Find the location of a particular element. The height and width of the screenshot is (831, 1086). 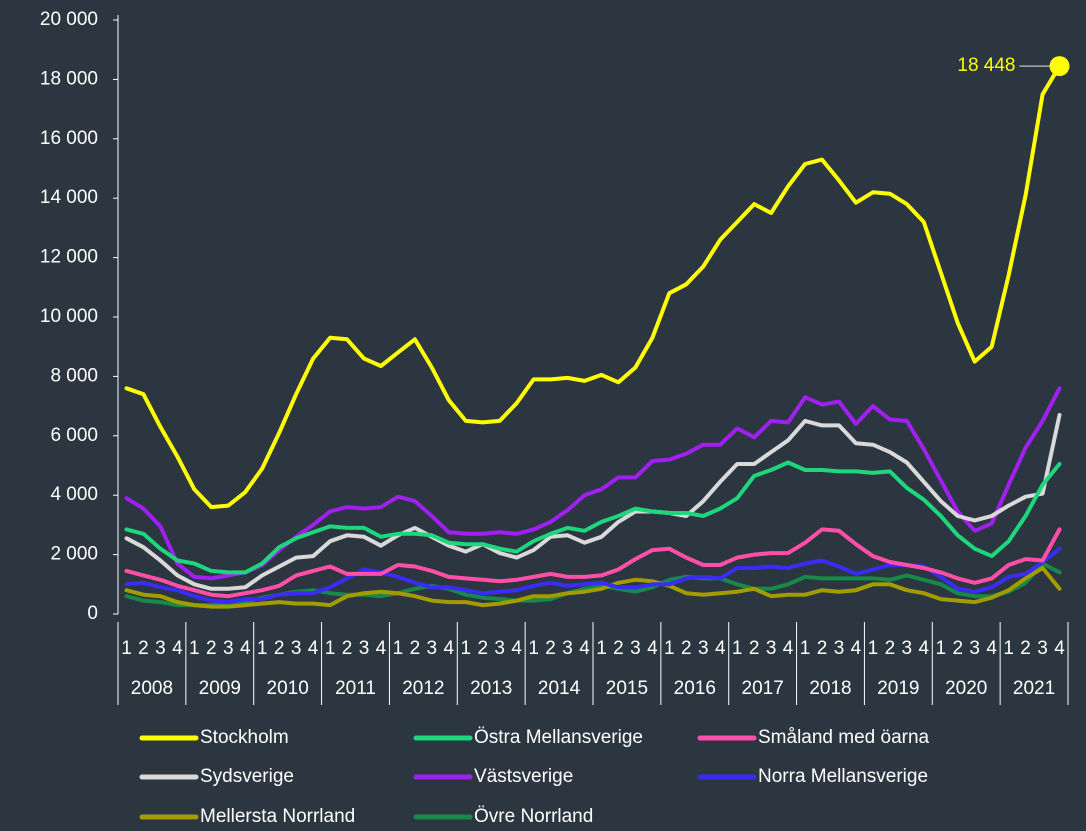

year-label: 2014 is located at coordinates (559, 688).